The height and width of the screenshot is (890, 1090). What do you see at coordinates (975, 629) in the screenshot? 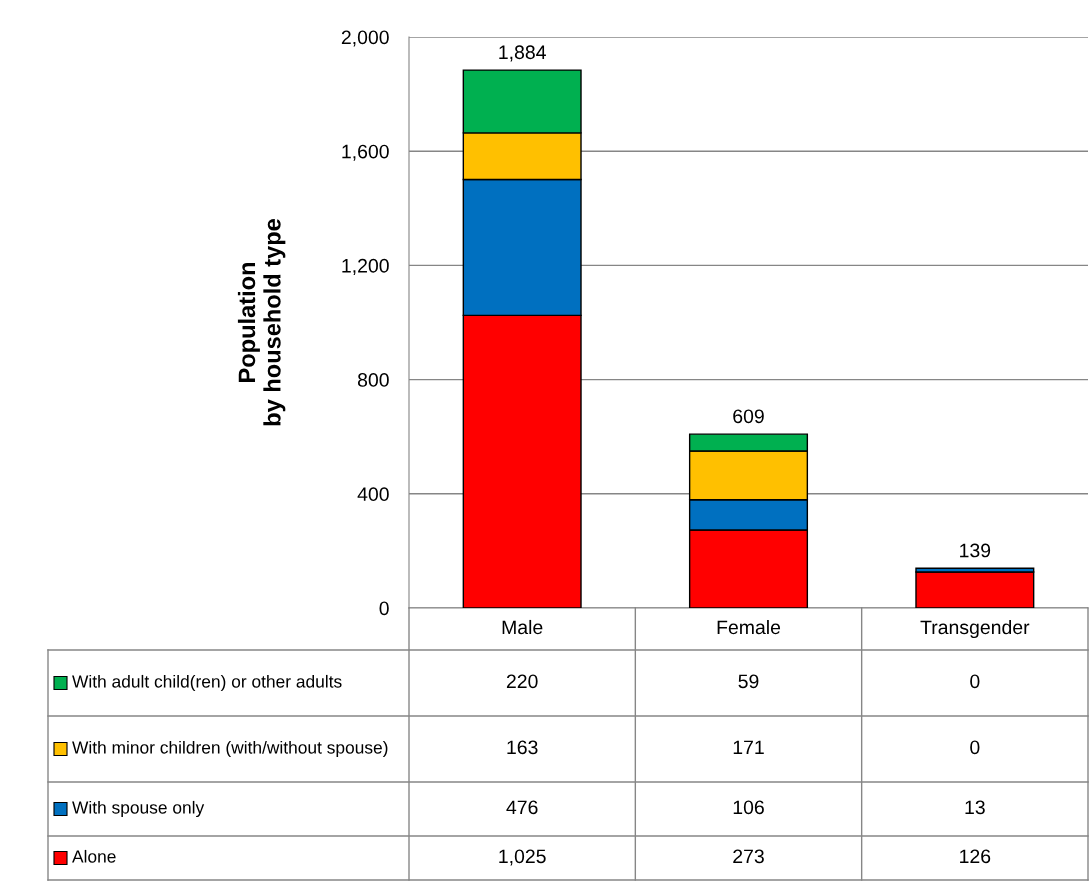
I see `x-tick-label: Transgender` at bounding box center [975, 629].